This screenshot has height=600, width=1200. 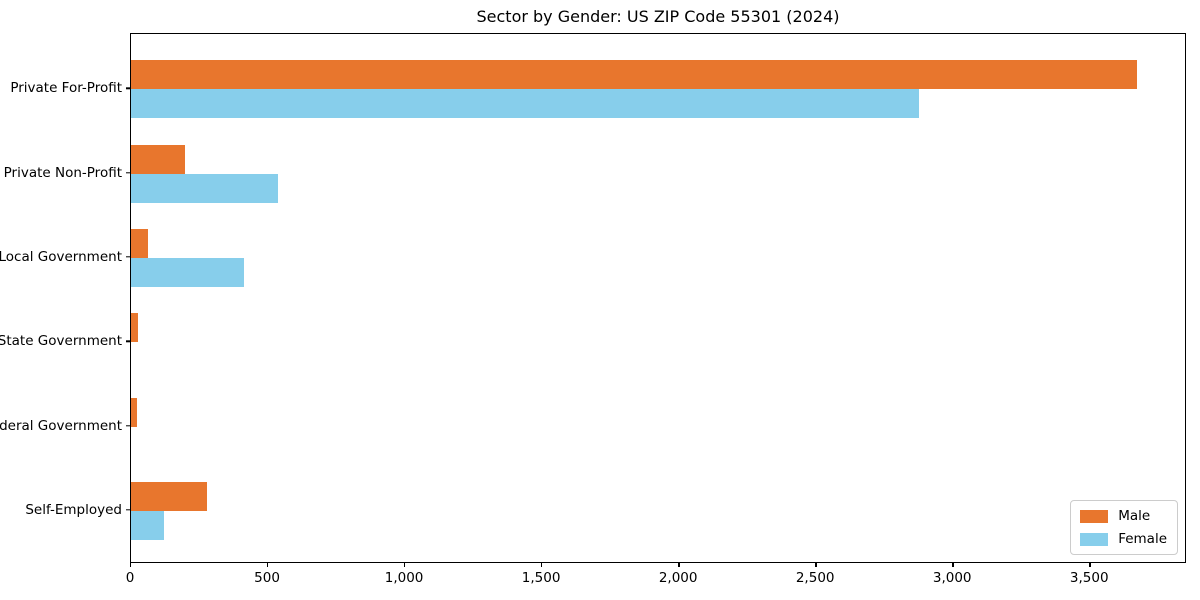 I want to click on bar-female-self-employed, so click(x=148, y=525).